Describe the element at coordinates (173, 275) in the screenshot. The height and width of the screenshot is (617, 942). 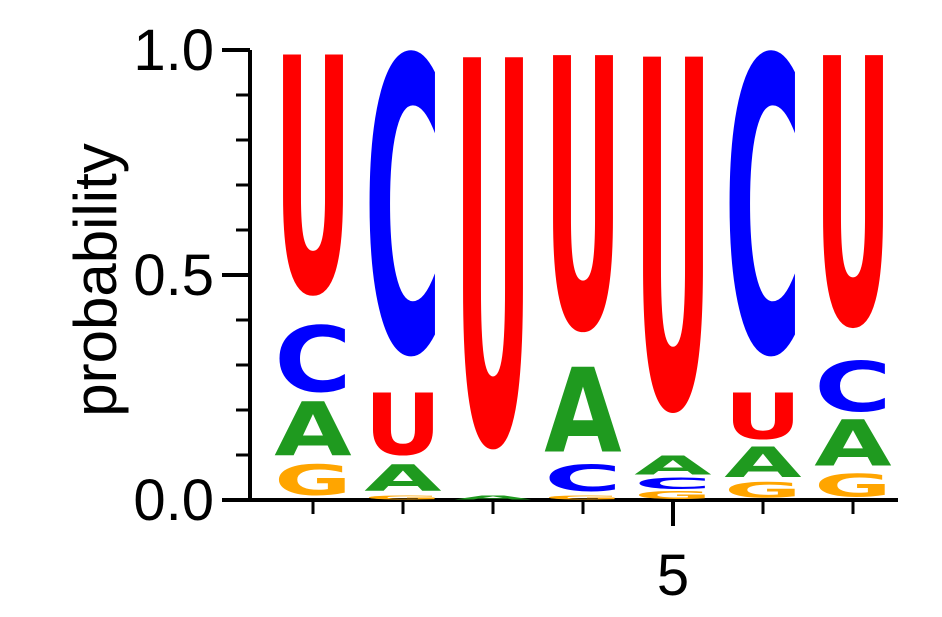
I see `y-tick-label: 0.5` at that location.